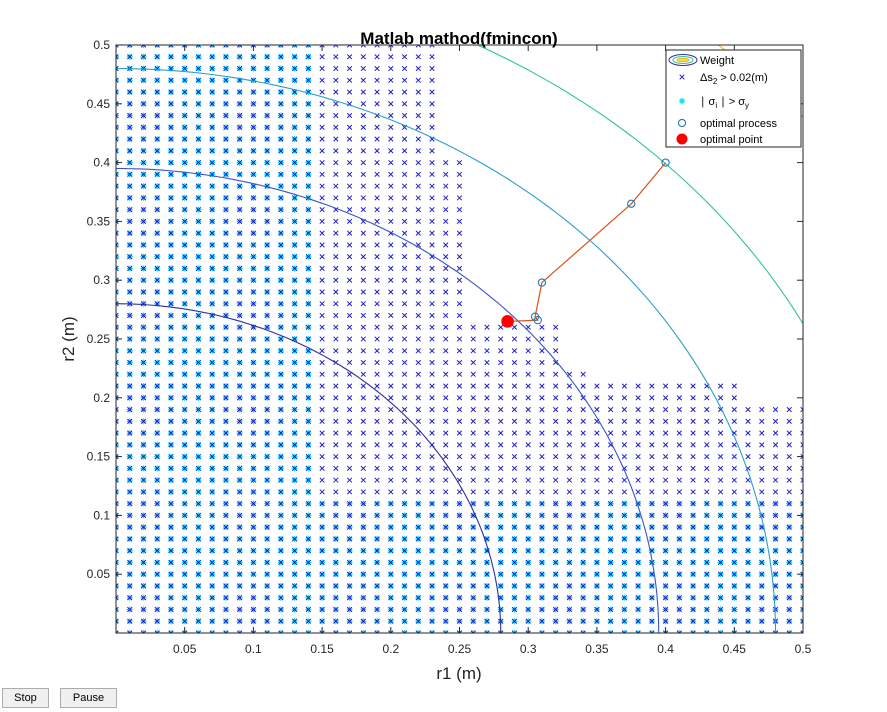  I want to click on x-tick-label: 0.5, so click(803, 649).